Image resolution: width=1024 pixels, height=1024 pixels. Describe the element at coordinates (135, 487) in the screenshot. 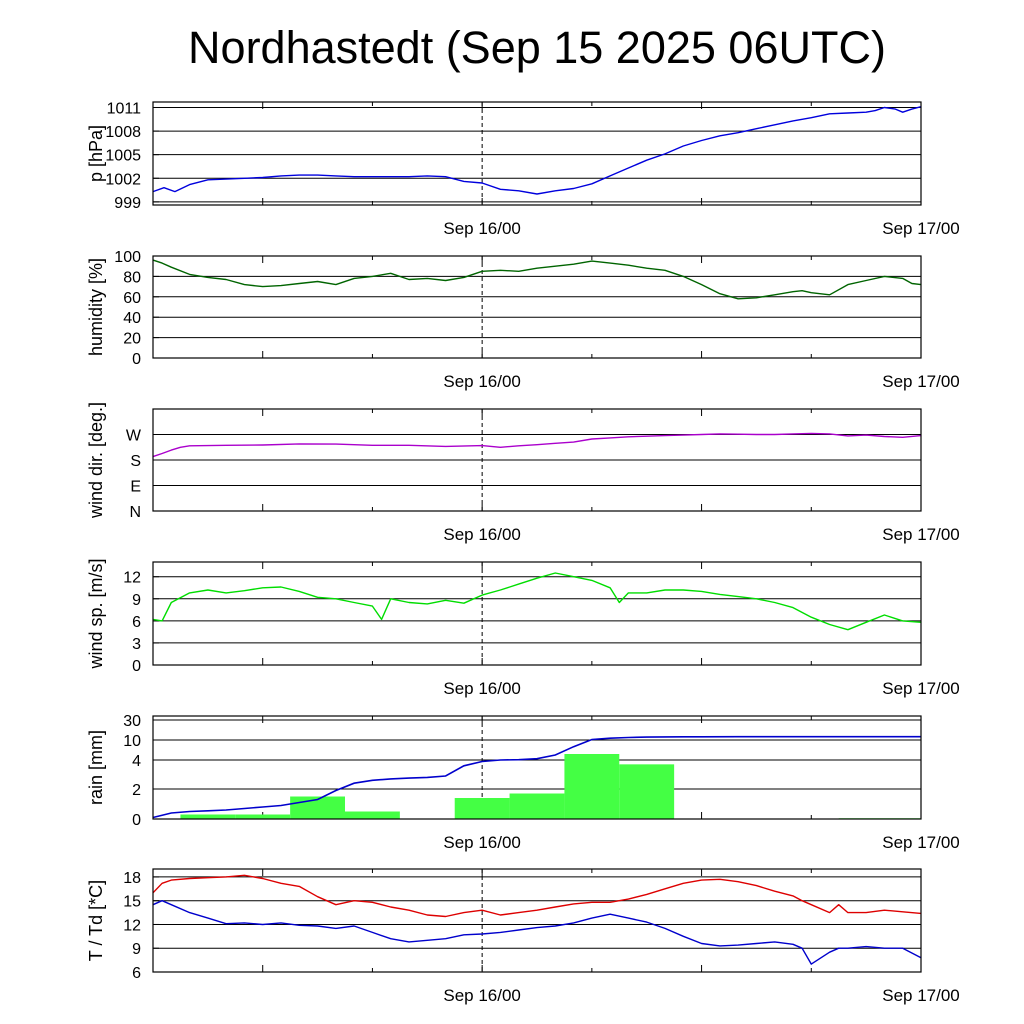

I see `y-tick-label: E` at that location.